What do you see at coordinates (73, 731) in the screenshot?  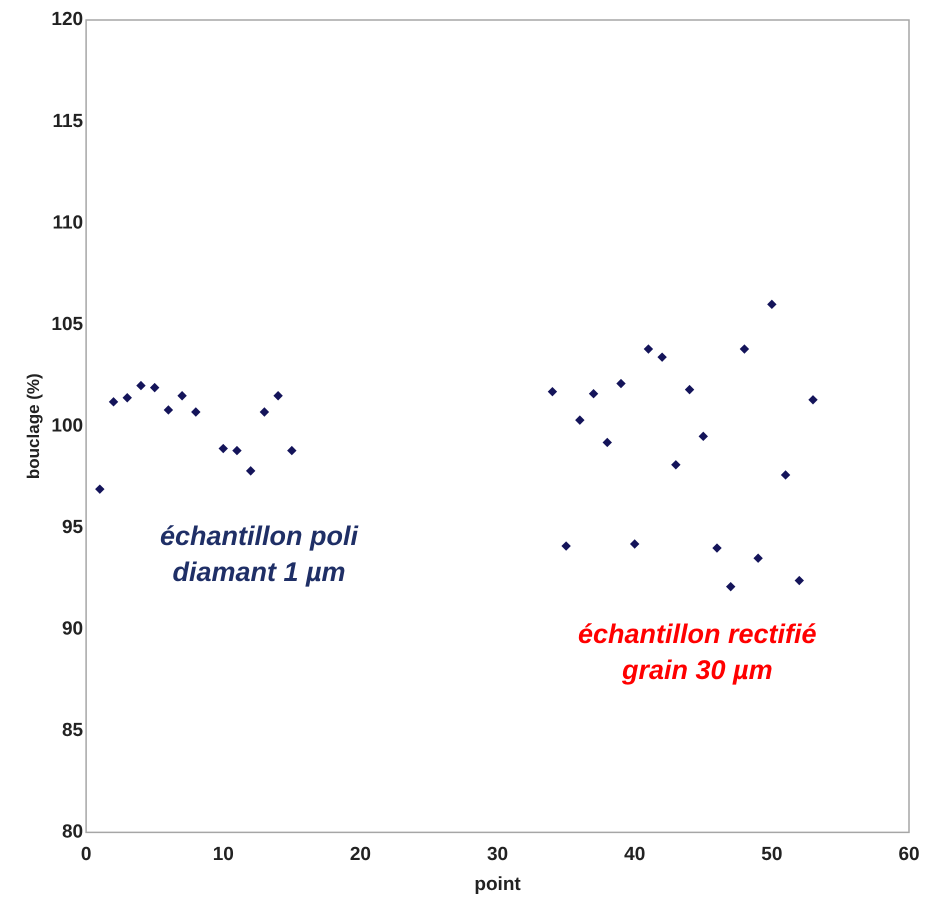 I see `y-tick-label: 85` at bounding box center [73, 731].